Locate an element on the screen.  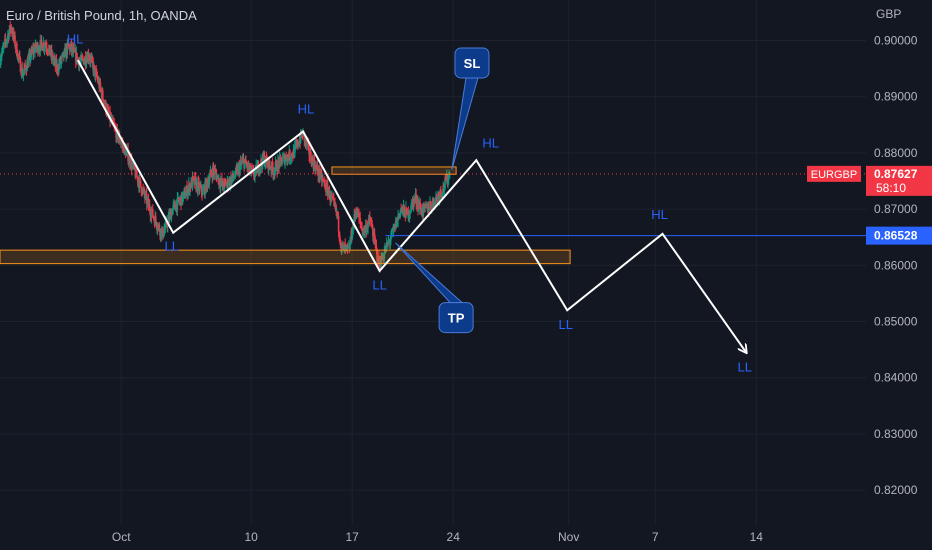
time-axis: Oct 10 17 24 Nov 7 14 is located at coordinates (437, 537).